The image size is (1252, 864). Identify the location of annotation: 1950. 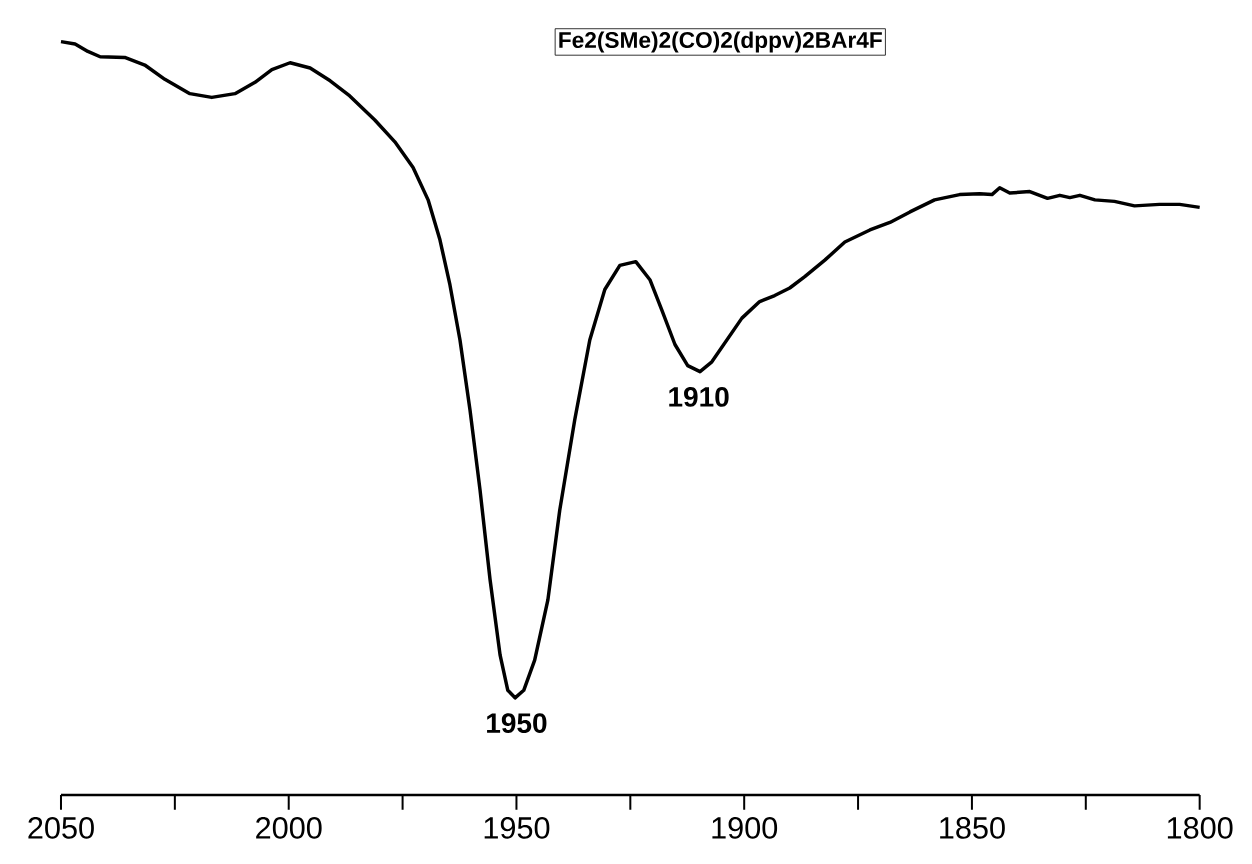
(517, 723).